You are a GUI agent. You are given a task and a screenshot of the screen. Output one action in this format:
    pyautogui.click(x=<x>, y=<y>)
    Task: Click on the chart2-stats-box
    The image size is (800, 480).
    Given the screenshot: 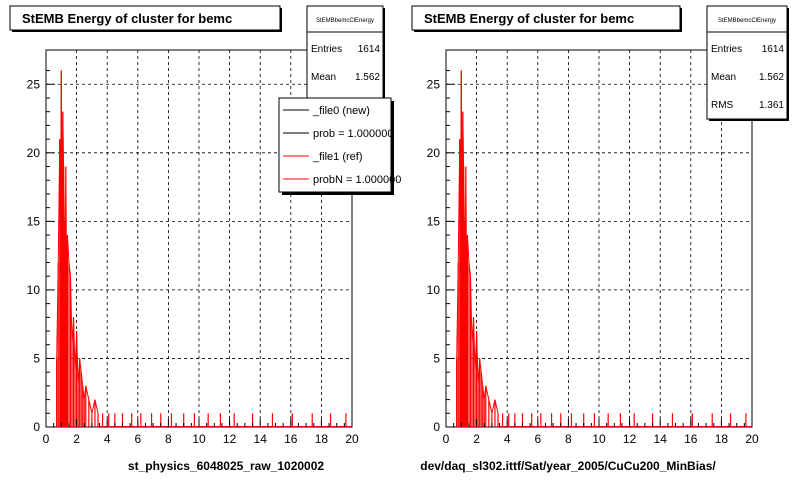 What is the action you would take?
    pyautogui.click(x=747, y=62)
    